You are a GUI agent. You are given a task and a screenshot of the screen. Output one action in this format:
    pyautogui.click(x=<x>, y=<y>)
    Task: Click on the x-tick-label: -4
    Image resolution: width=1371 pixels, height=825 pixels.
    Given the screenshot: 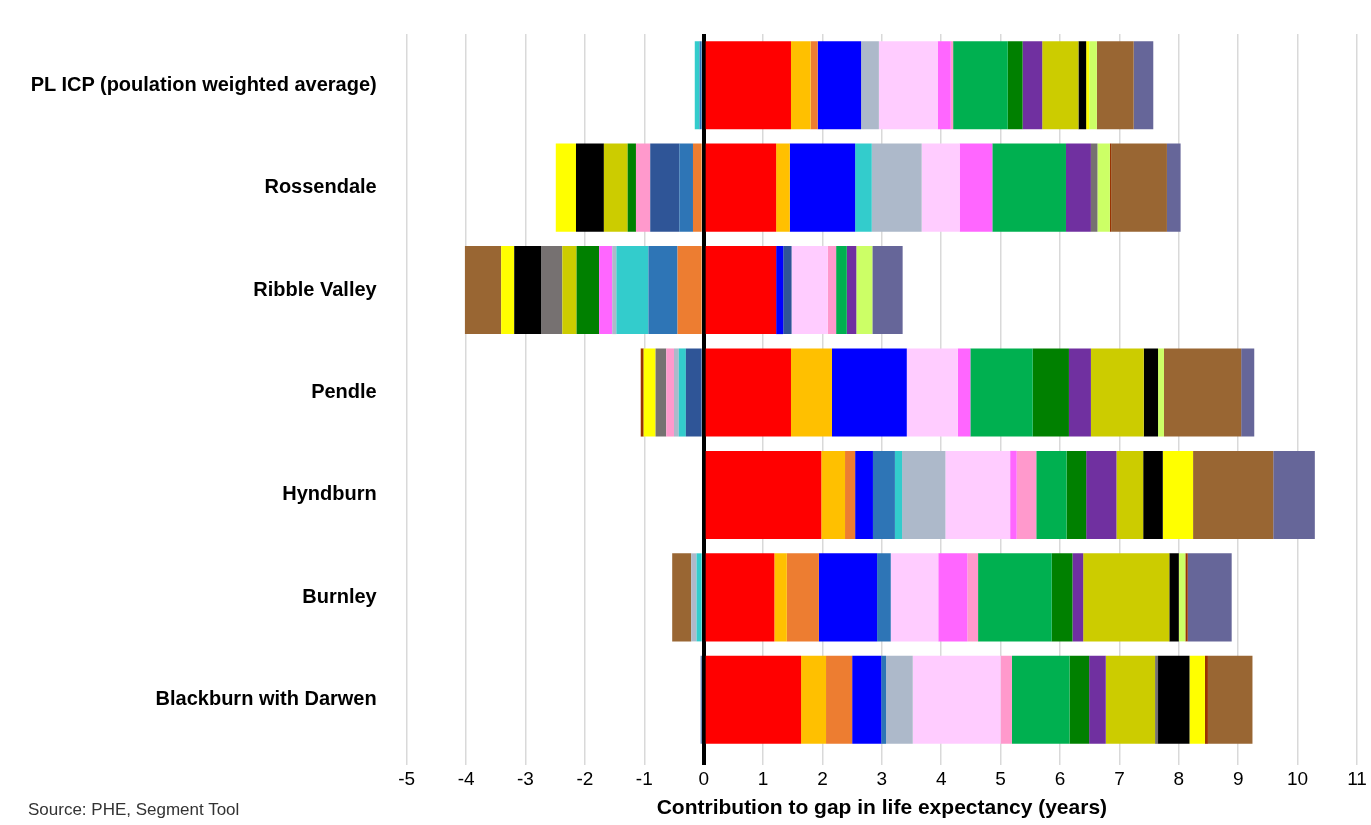 What is the action you would take?
    pyautogui.click(x=466, y=778)
    